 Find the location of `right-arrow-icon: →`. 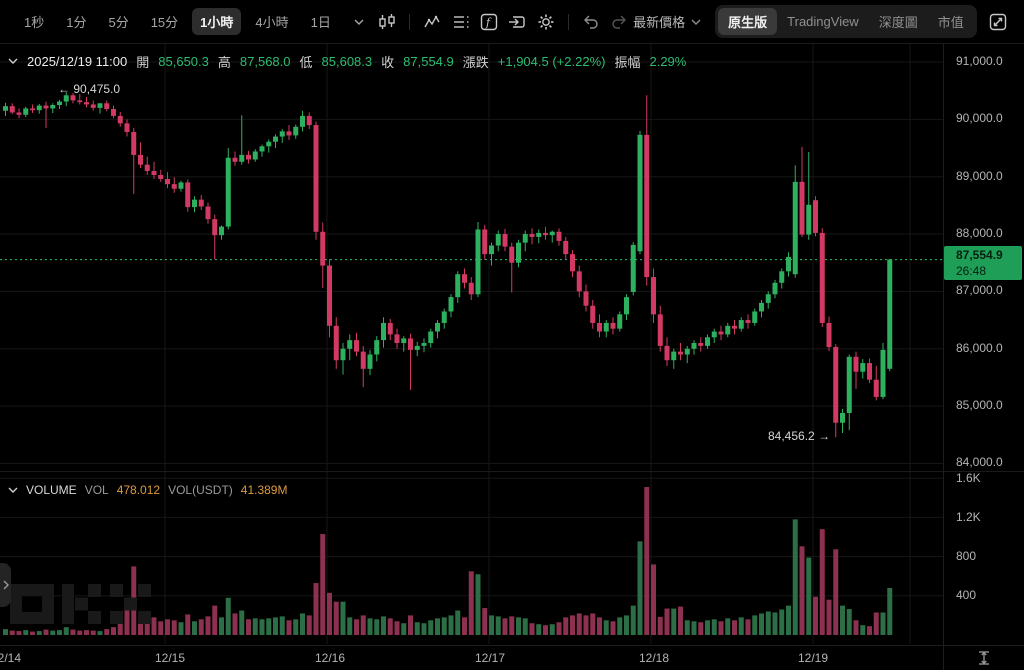

right-arrow-icon: → is located at coordinates (824, 436).